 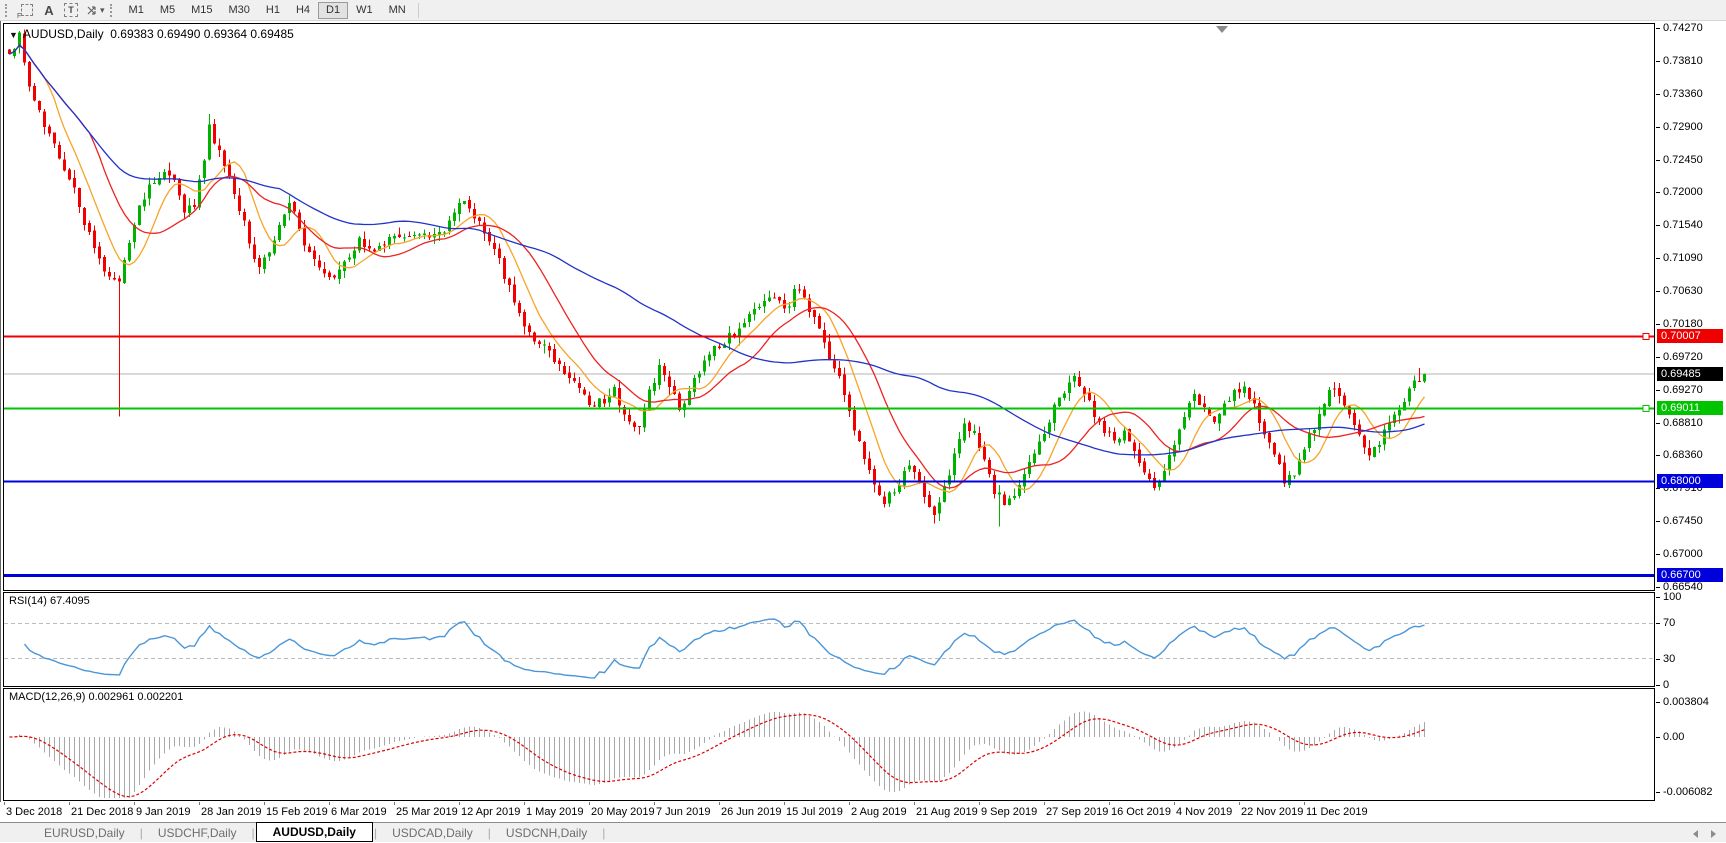 I want to click on tab-usdcnh: USDCNH,Daily, so click(x=546, y=832).